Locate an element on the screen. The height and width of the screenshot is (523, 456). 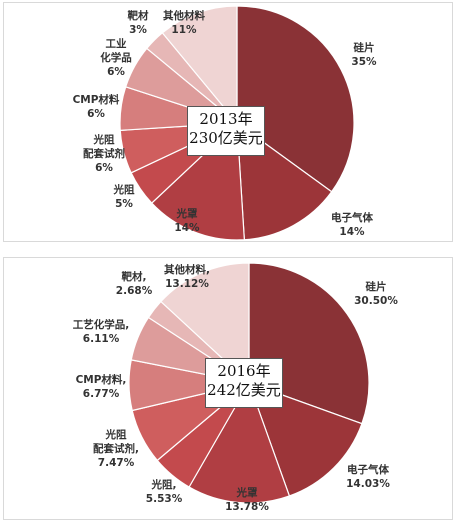
slice-label-2013-3: 光阻 5% is located at coordinates (124, 196).